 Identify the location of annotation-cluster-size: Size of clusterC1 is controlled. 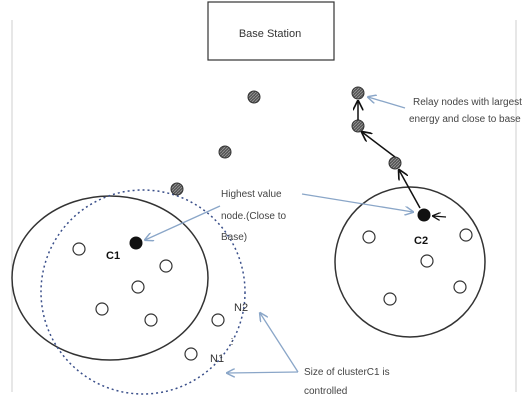
(347, 382).